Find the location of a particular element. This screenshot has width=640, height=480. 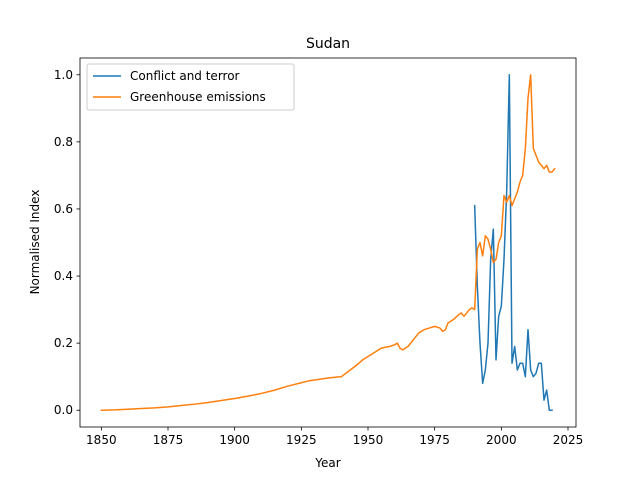

legend: Conflict and terror Greenhouse emissions is located at coordinates (190, 87).